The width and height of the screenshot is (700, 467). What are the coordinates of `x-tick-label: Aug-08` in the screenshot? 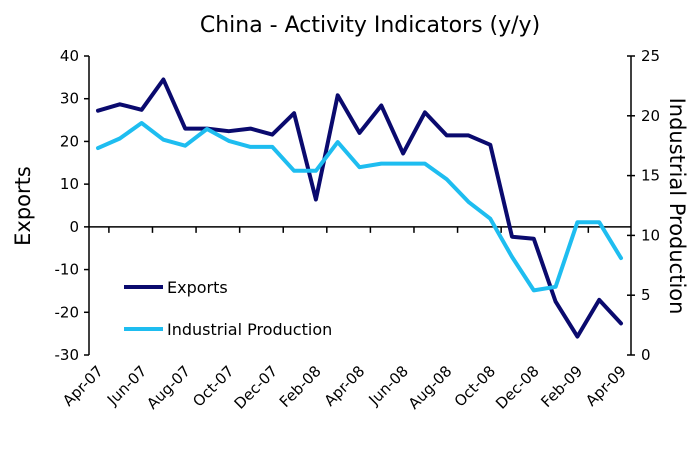 It's located at (430, 387).